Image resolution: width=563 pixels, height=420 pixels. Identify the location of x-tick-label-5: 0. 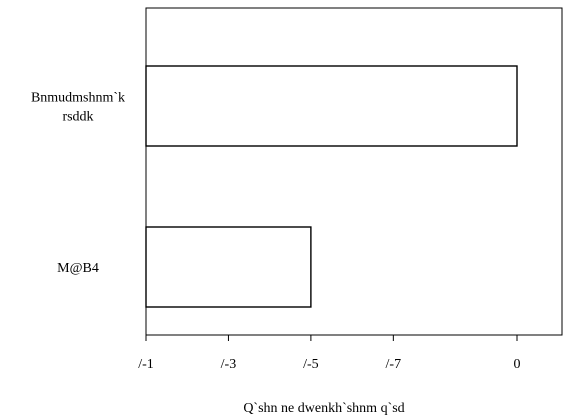
(517, 364).